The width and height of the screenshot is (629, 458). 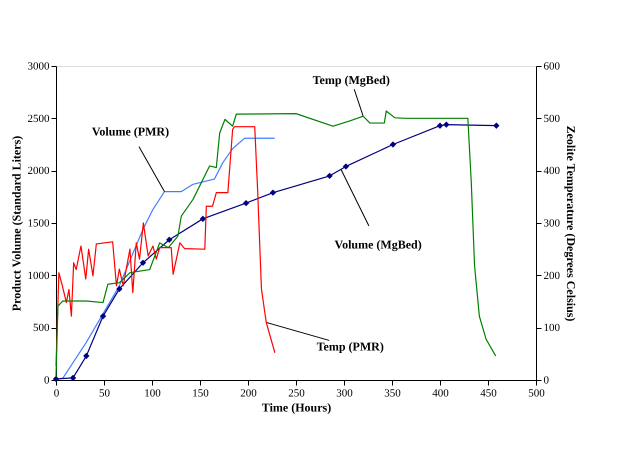 What do you see at coordinates (345, 394) in the screenshot?
I see `x-tick-label: 300` at bounding box center [345, 394].